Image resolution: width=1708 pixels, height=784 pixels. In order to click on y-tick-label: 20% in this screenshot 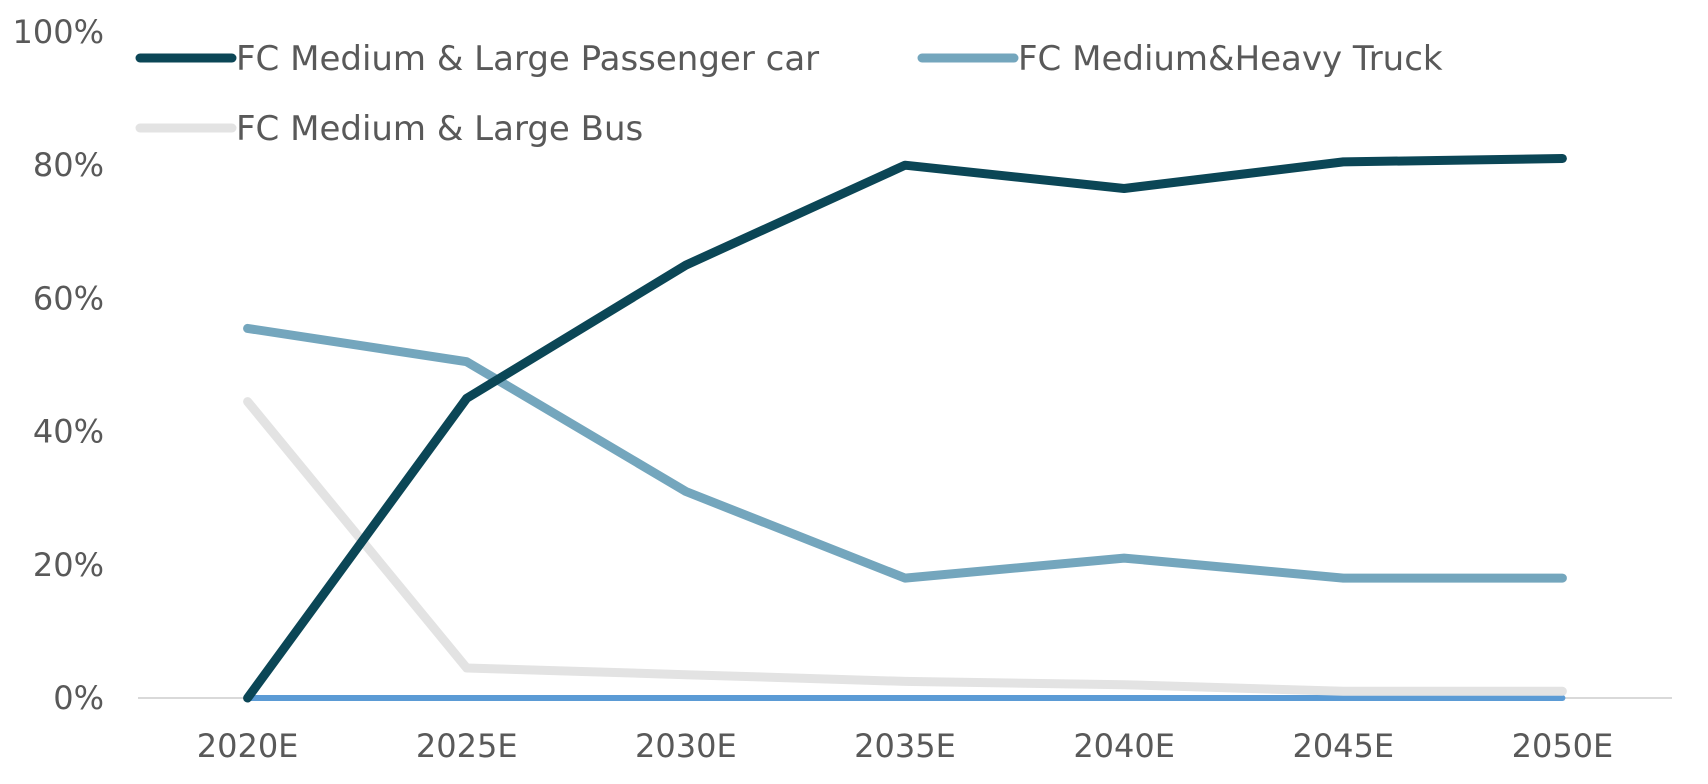, I will do `click(68, 565)`.